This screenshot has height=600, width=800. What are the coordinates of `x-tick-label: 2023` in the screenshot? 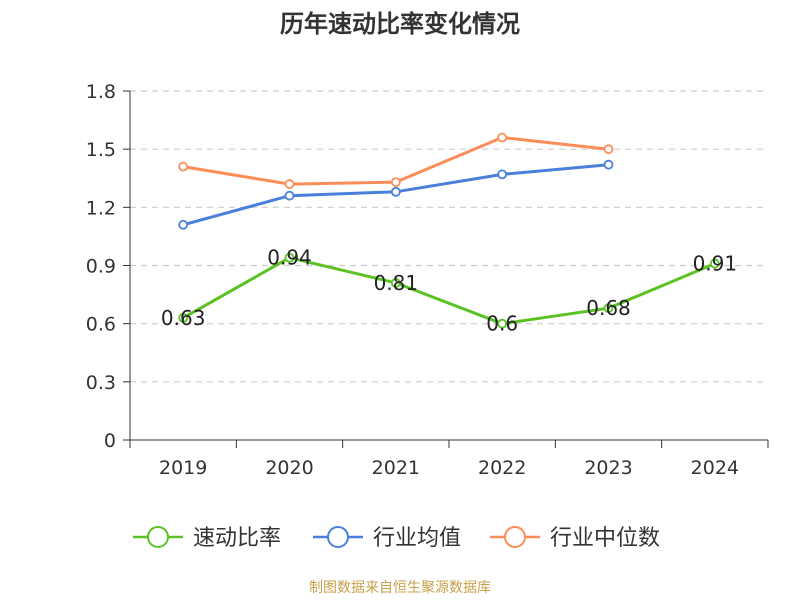 It's located at (608, 468).